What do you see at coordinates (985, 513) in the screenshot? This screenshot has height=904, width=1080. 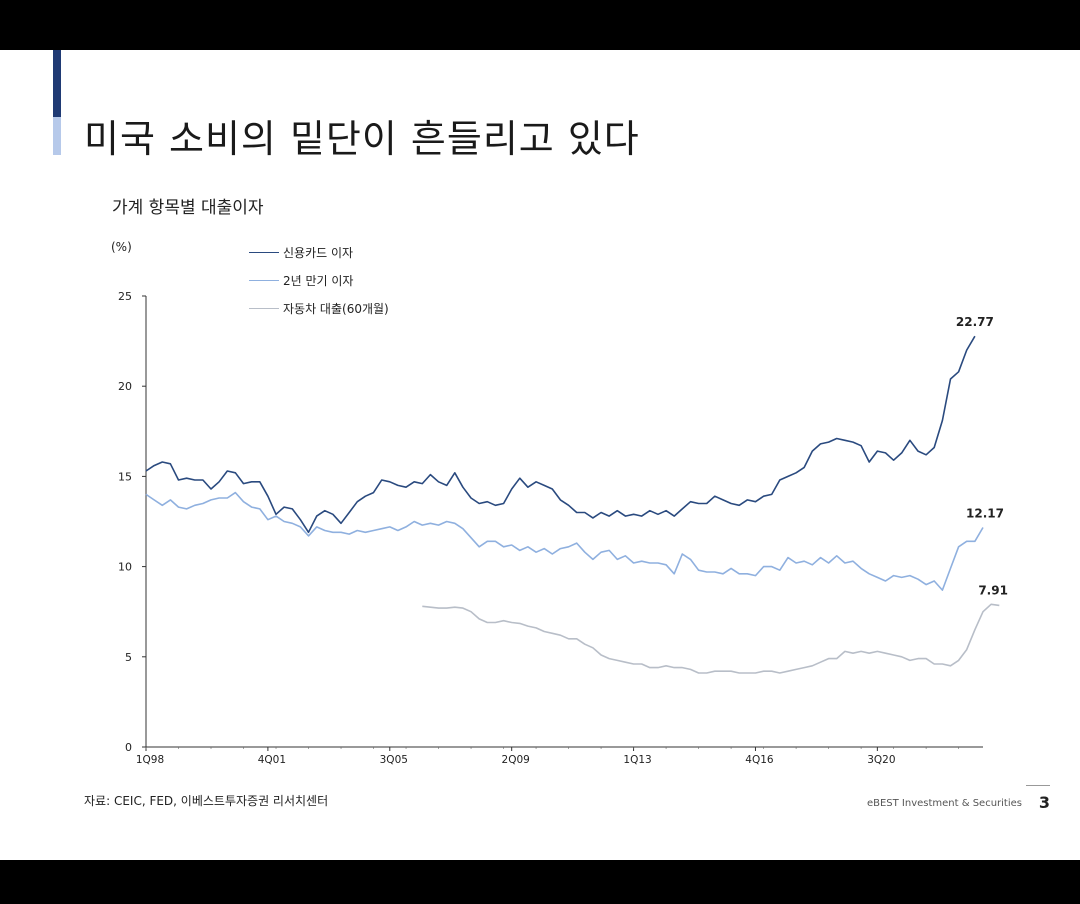 I see `data-label-1: 12.17` at bounding box center [985, 513].